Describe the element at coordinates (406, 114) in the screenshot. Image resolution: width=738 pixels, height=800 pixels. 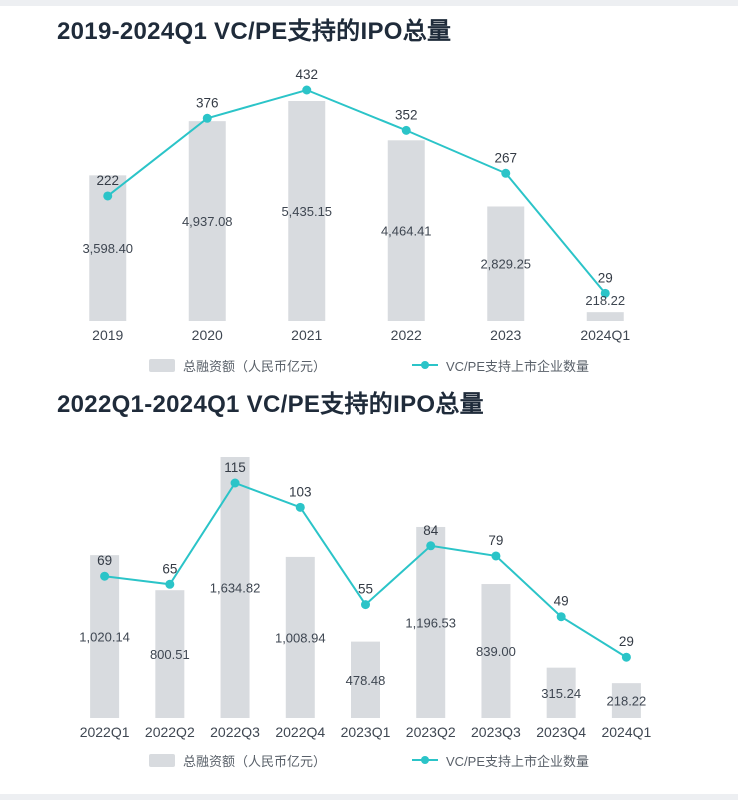
I see `line-value-label: 352` at that location.